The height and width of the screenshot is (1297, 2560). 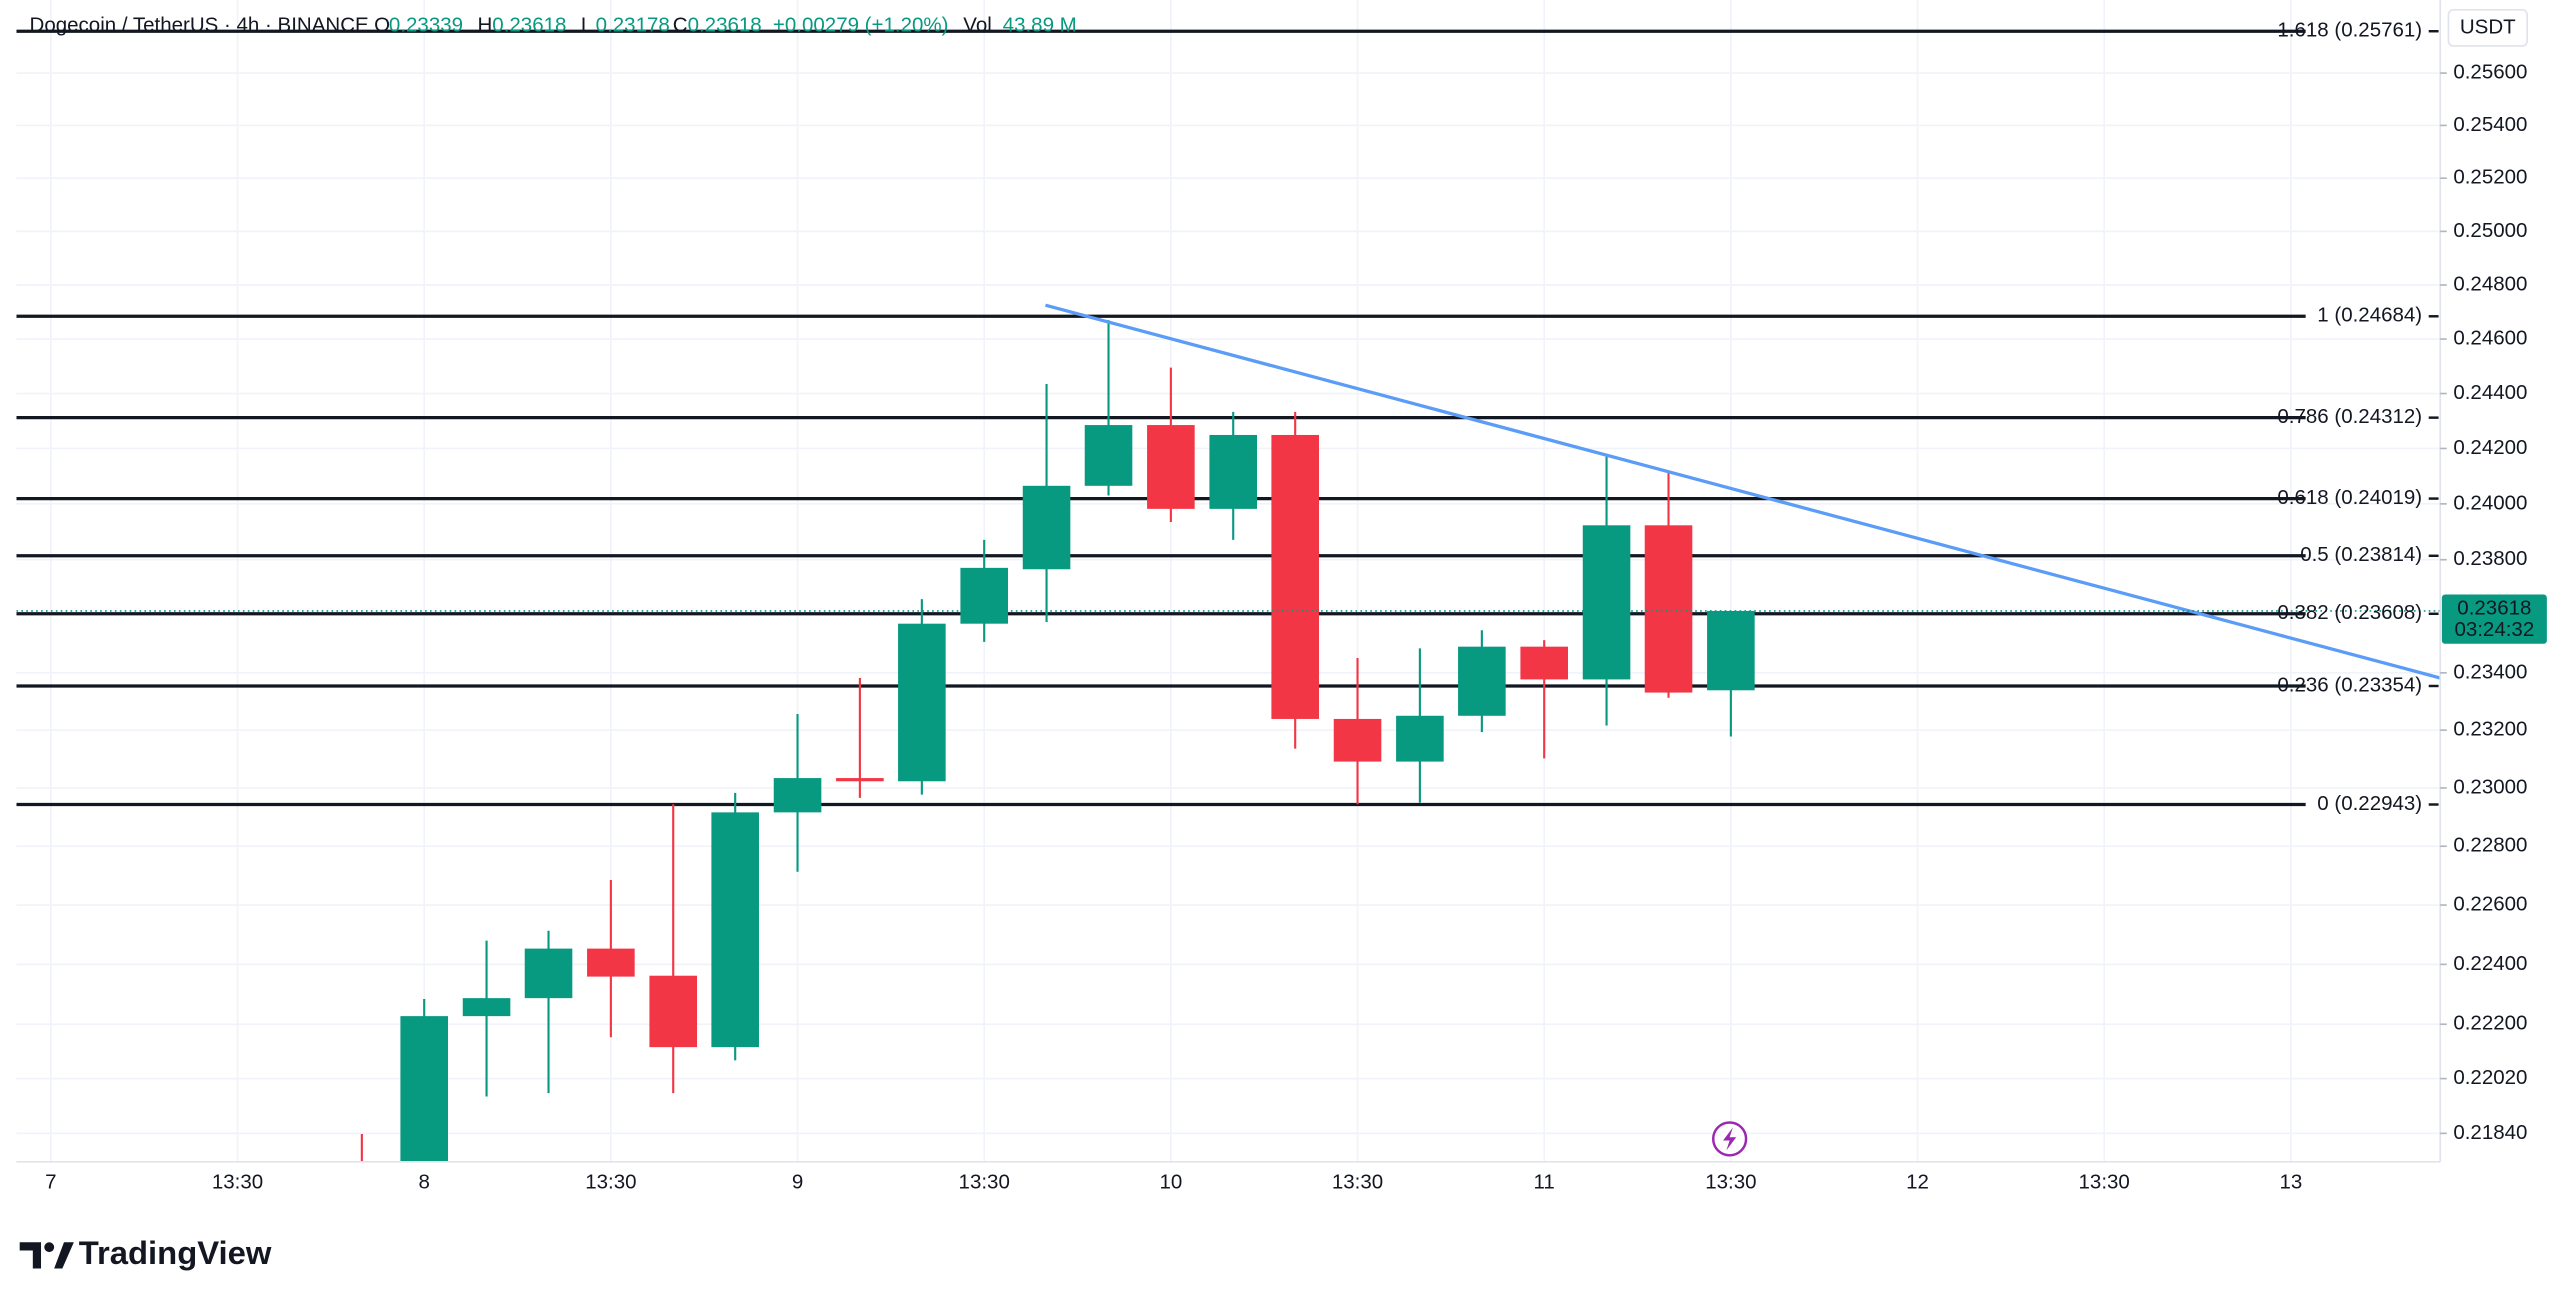 What do you see at coordinates (1170, 1182) in the screenshot?
I see `x-tick-label: 10` at bounding box center [1170, 1182].